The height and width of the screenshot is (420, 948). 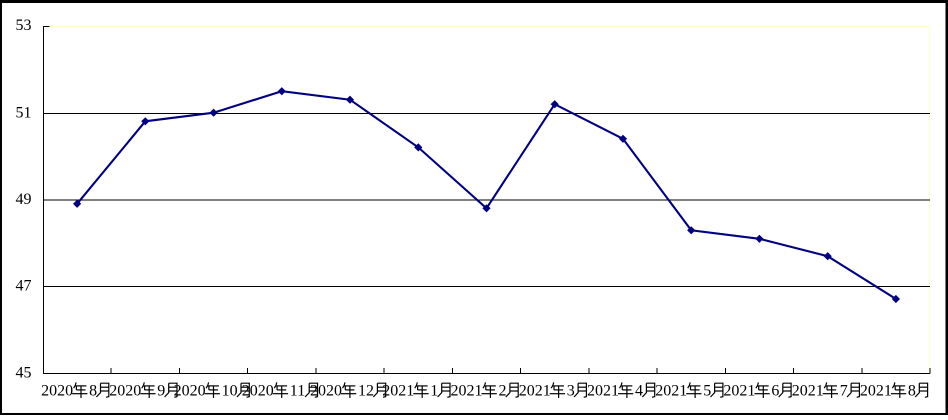 I want to click on svg-text: 2, so click(x=503, y=391).